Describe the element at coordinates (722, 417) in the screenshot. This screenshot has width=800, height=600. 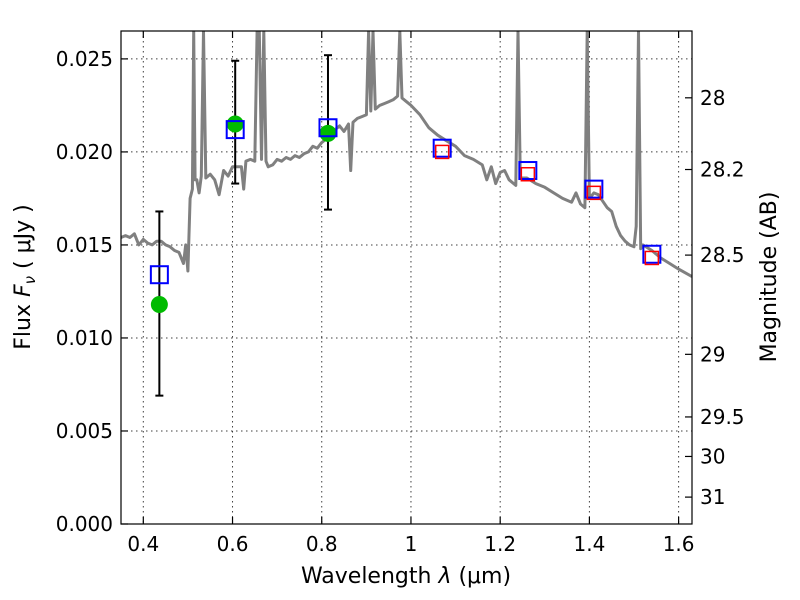
I see `y2-tick-label: 29.5` at that location.